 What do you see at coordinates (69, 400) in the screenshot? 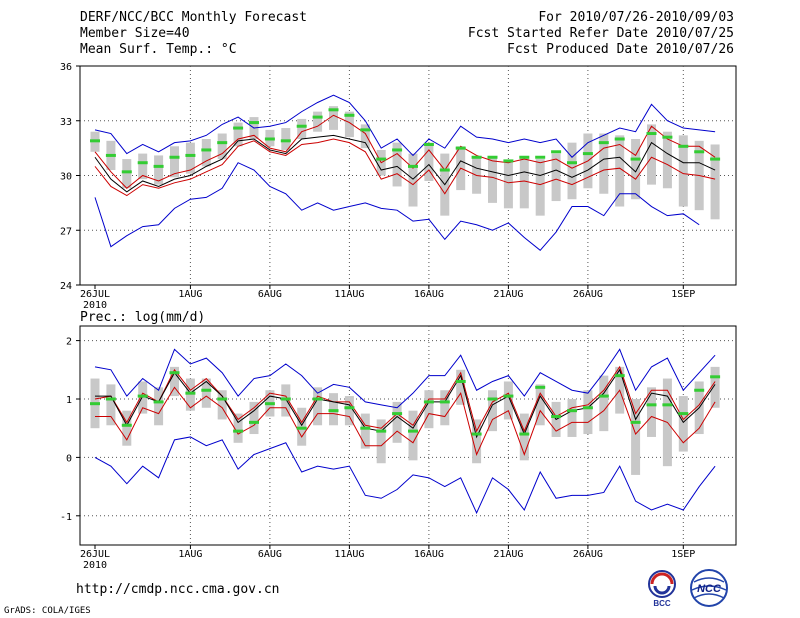
I see `y-tick-label: 1` at bounding box center [69, 400].